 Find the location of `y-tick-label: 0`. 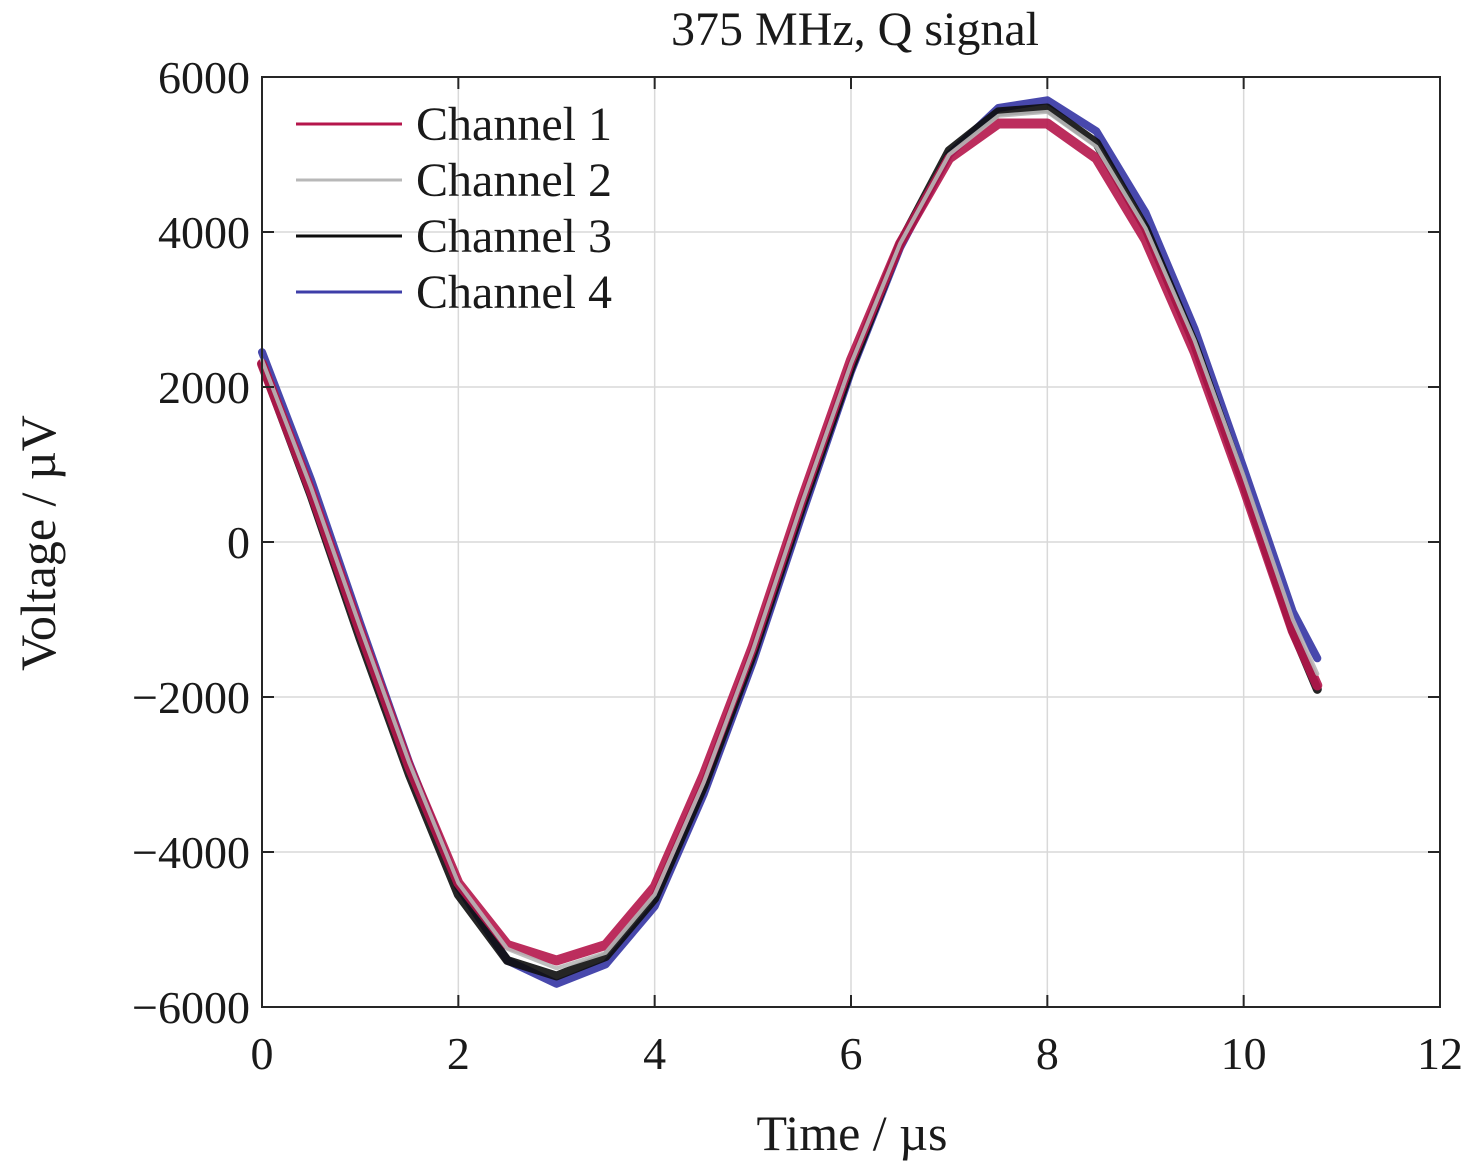

y-tick-label: 0 is located at coordinates (238, 542).